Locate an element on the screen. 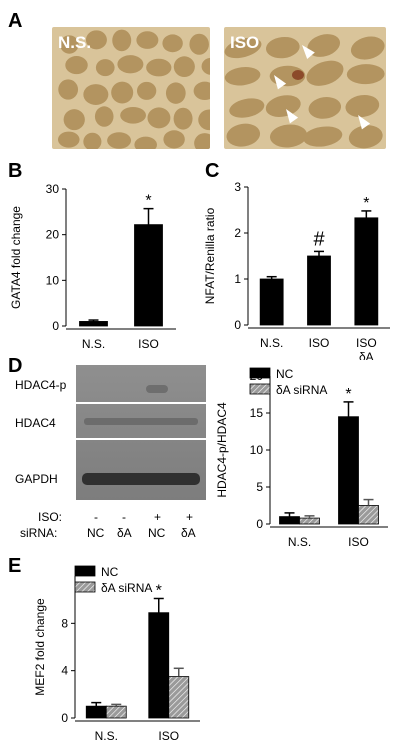 Image resolution: width=400 pixels, height=754 pixels. panel-letter-c: C is located at coordinates (212, 171).